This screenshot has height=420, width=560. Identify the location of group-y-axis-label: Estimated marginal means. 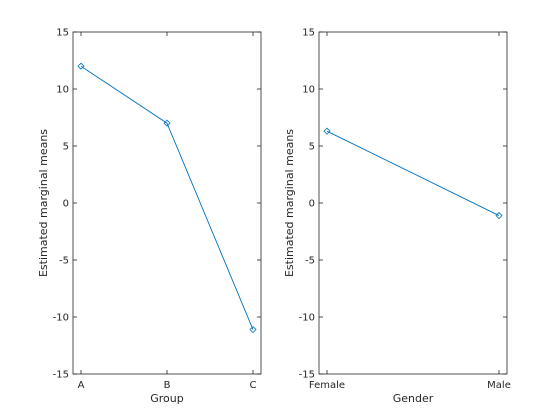
(43, 203).